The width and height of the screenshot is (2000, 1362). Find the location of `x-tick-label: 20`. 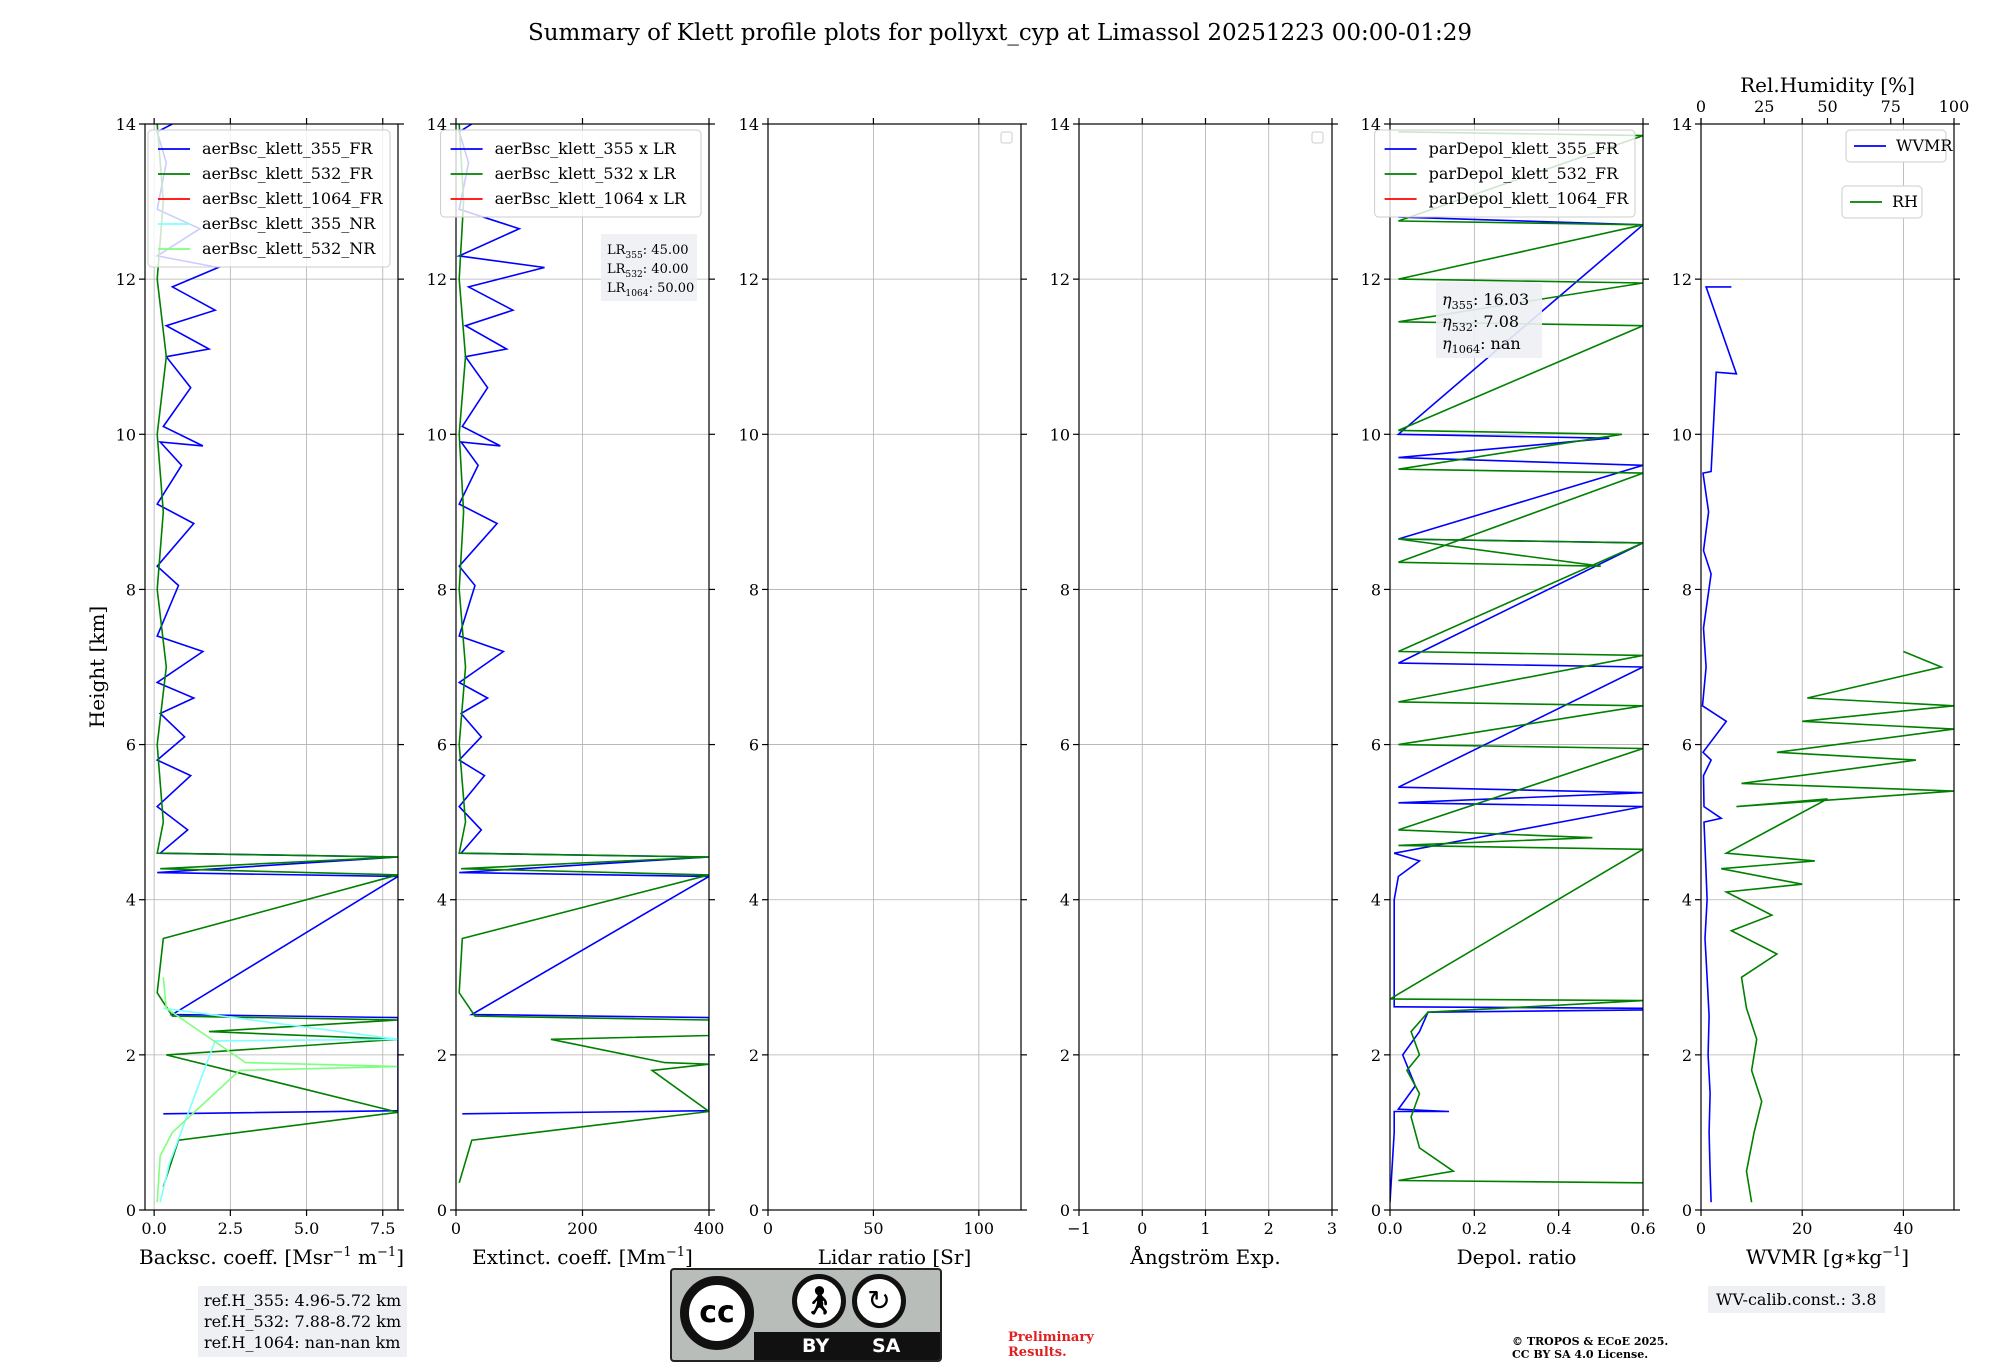

x-tick-label: 20 is located at coordinates (1802, 1228).